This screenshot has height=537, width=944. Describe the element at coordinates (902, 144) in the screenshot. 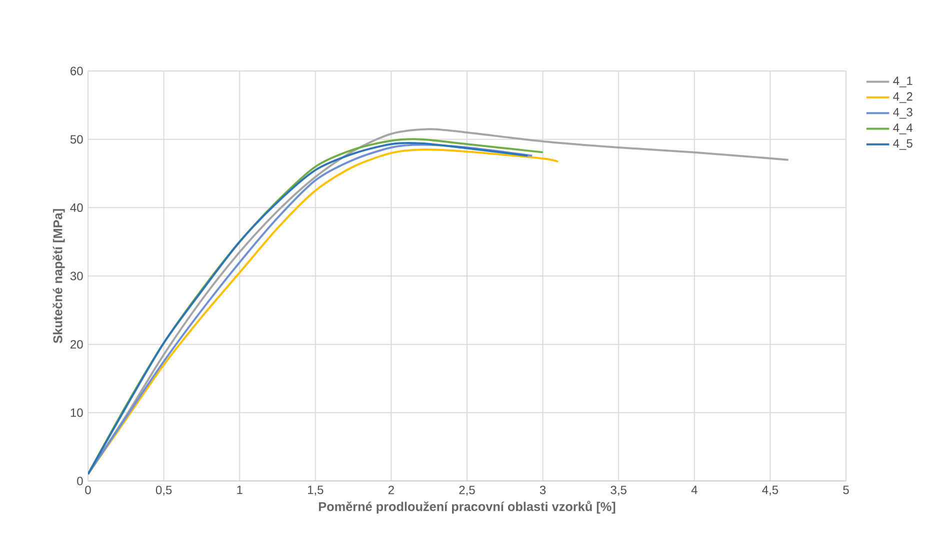

I see `legend-label: 4_5` at that location.